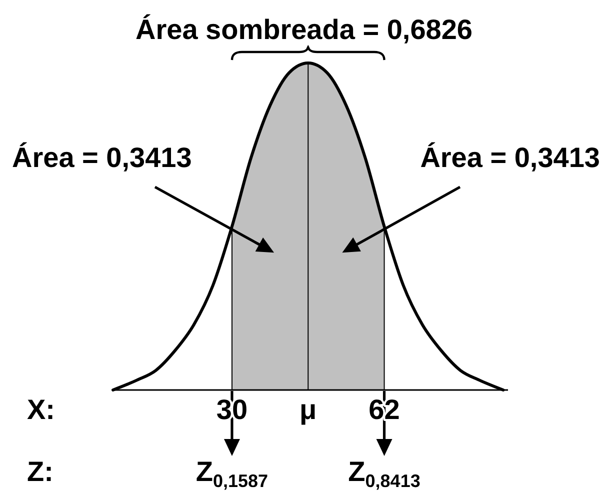 The height and width of the screenshot is (492, 608). Describe the element at coordinates (40, 471) in the screenshot. I see `text: Z:` at that location.